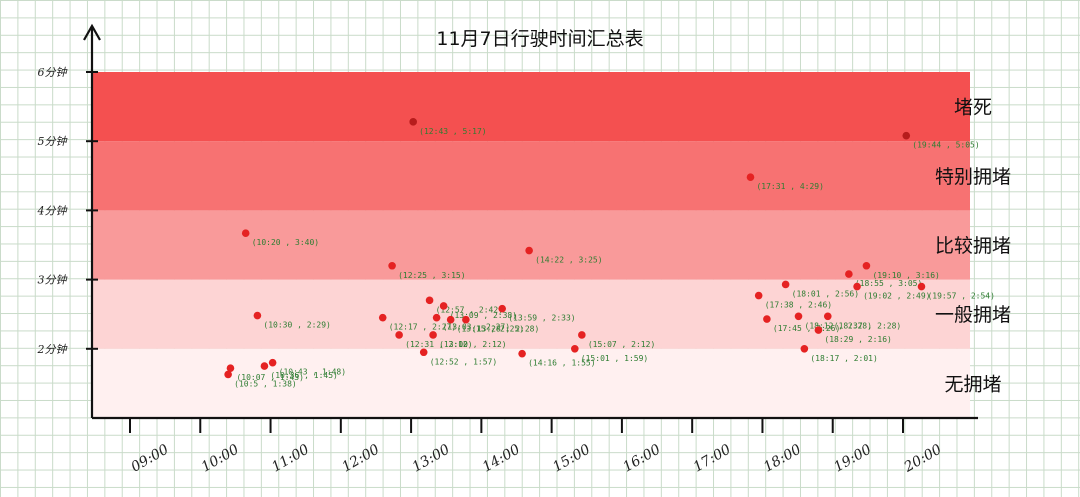  What do you see at coordinates (483, 315) in the screenshot?
I see `point-label-14: (13:09 , 2:38)` at bounding box center [483, 315].